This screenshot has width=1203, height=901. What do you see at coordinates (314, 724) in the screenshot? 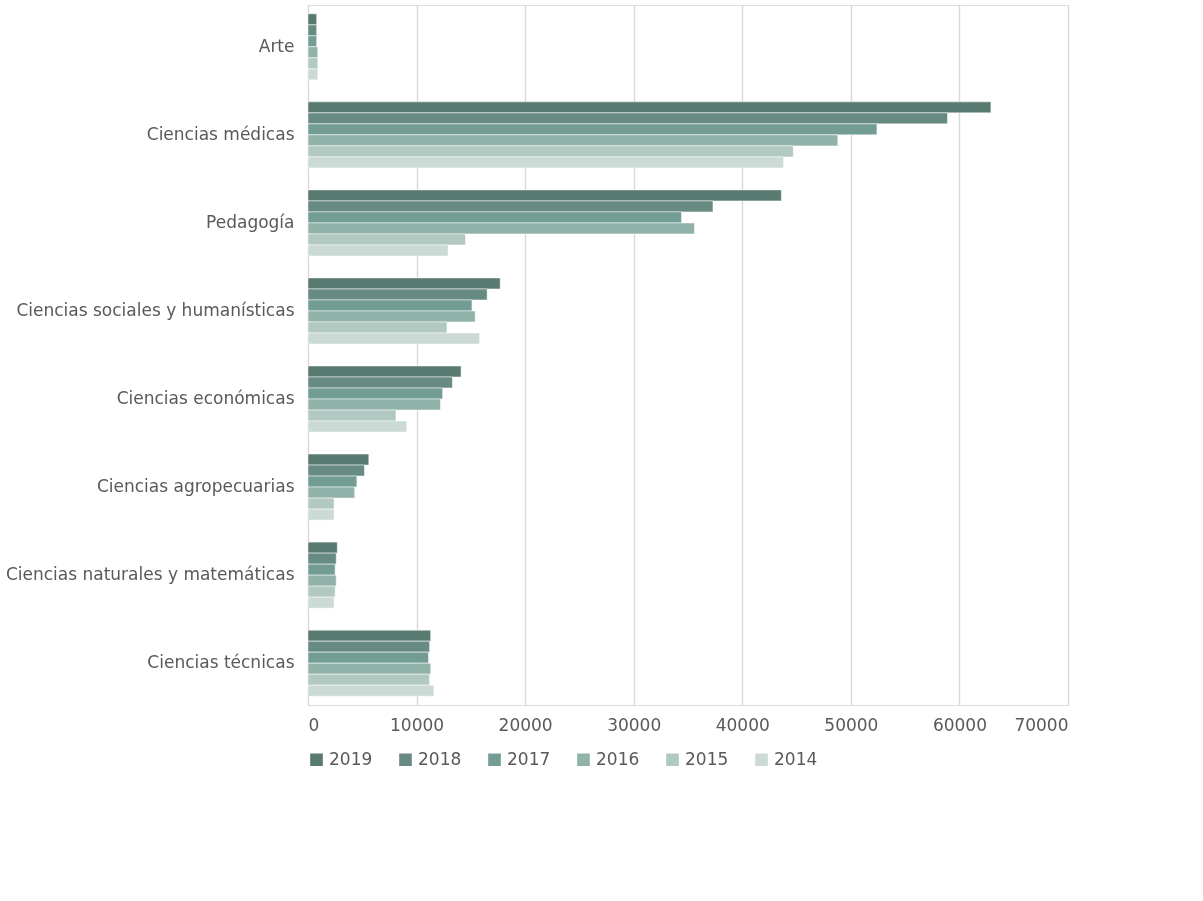
I see `x-tick-label: 0` at bounding box center [314, 724].